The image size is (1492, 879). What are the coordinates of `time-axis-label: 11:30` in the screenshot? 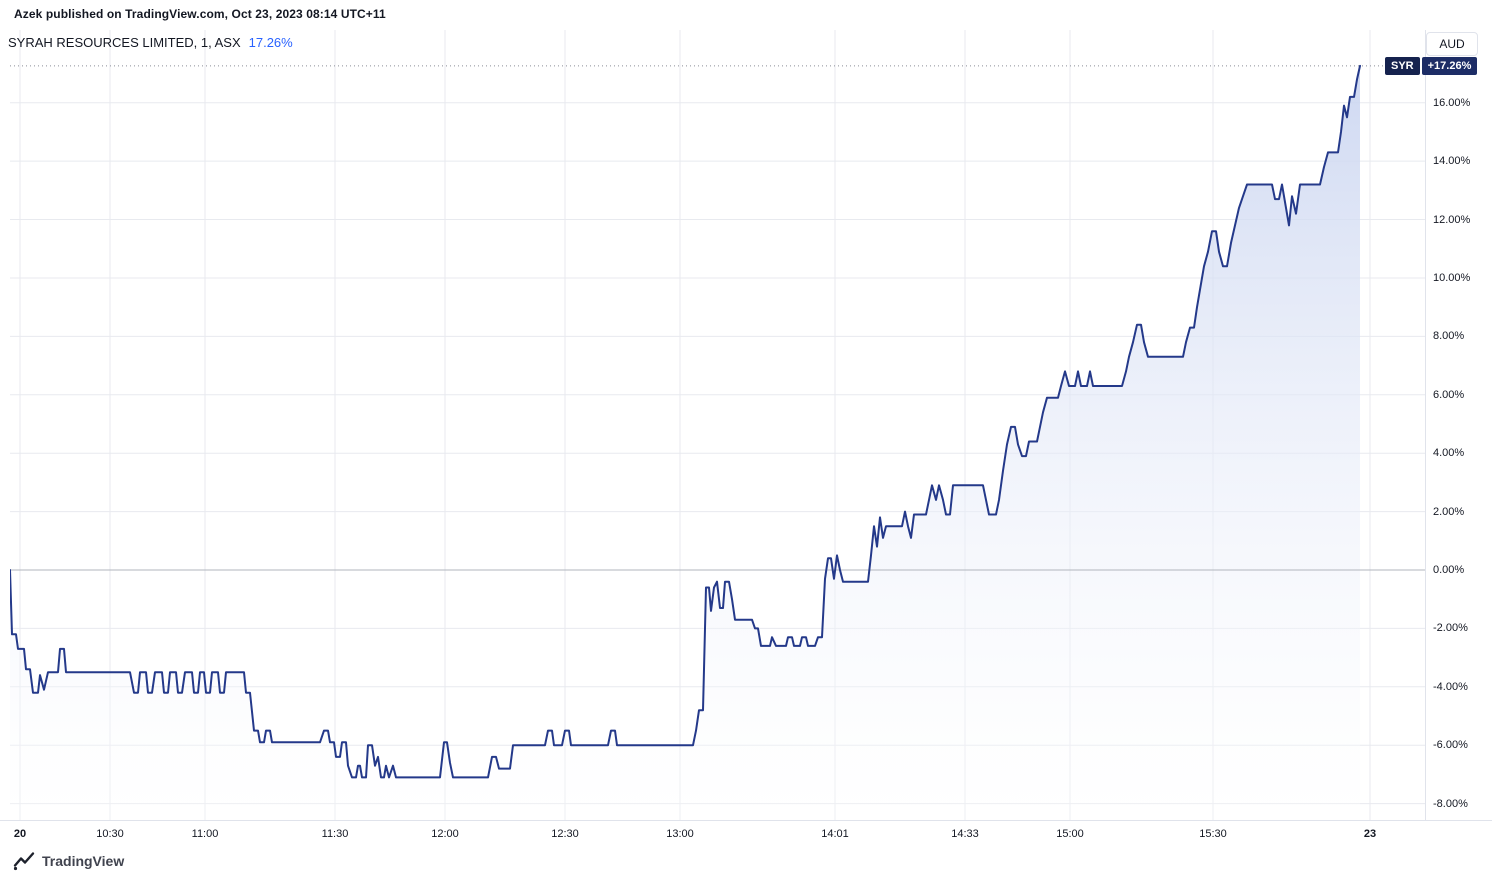 It's located at (335, 834).